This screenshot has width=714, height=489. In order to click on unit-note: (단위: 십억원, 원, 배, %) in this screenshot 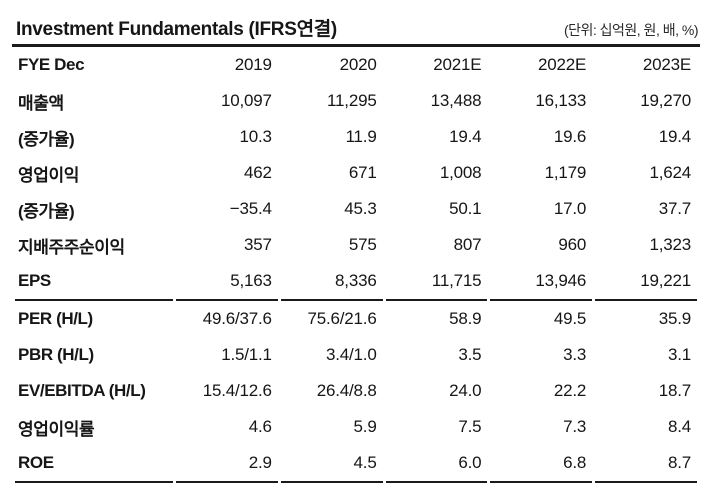, I will do `click(631, 30)`.